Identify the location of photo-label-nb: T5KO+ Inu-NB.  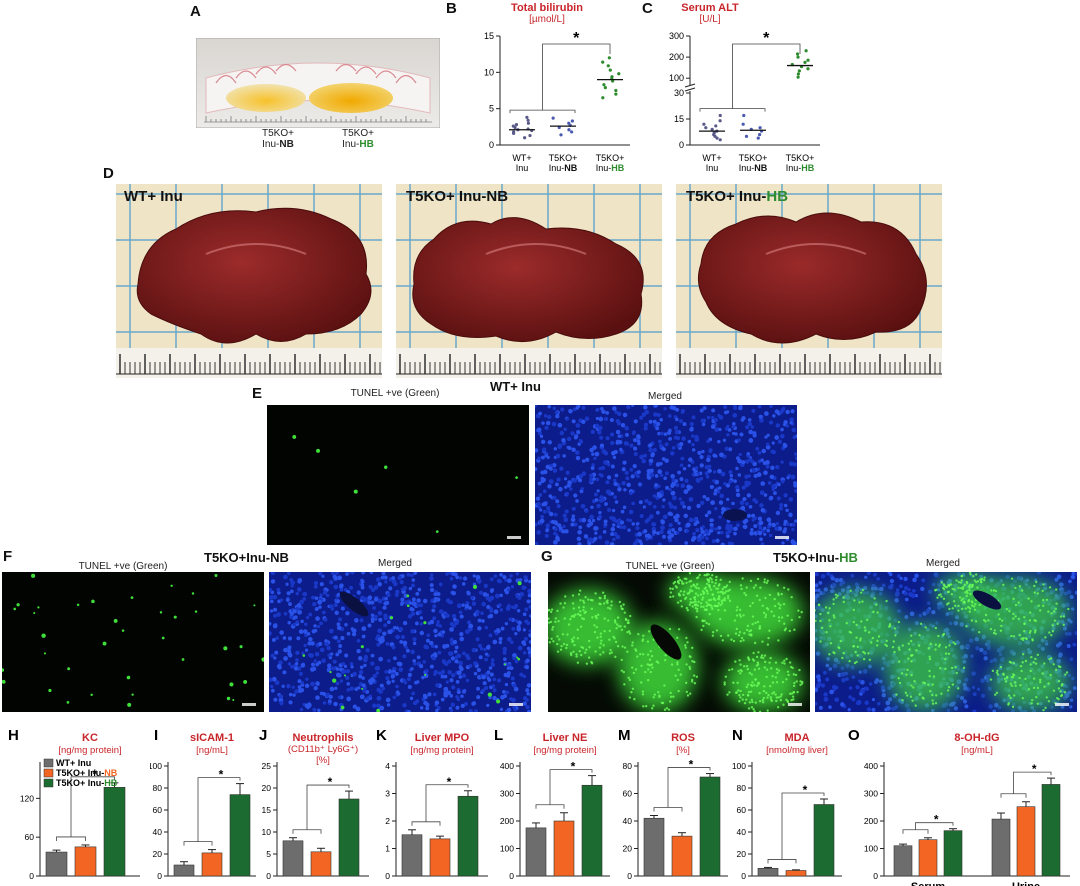
(457, 196).